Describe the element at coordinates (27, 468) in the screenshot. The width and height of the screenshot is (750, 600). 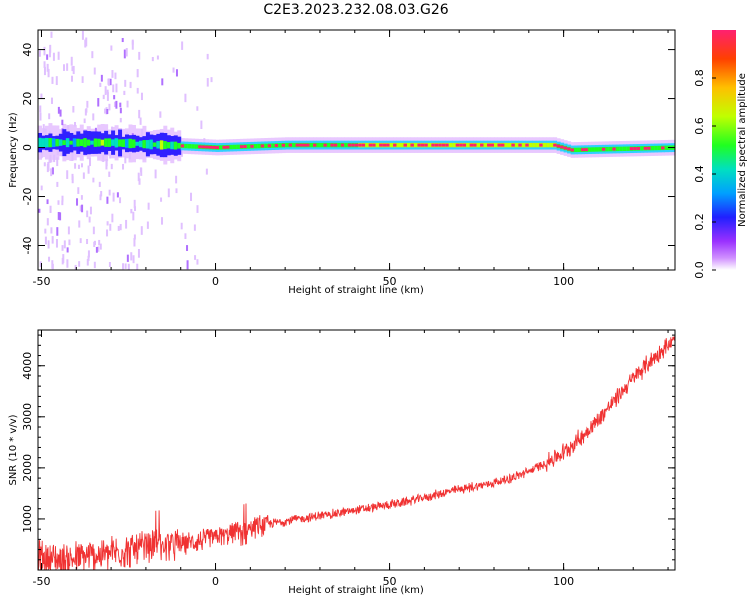
I see `y-tick-label: 2000` at that location.